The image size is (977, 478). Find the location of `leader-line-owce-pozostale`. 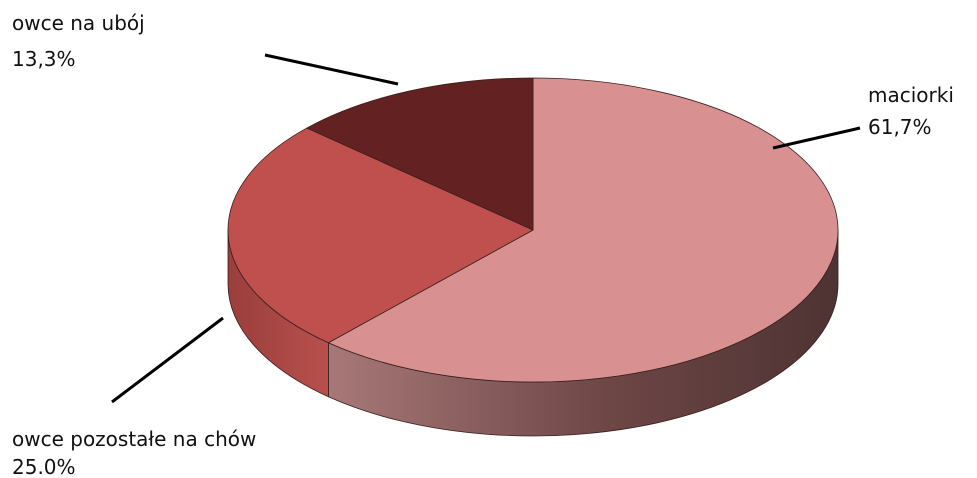

leader-line-owce-pozostale is located at coordinates (167, 360).